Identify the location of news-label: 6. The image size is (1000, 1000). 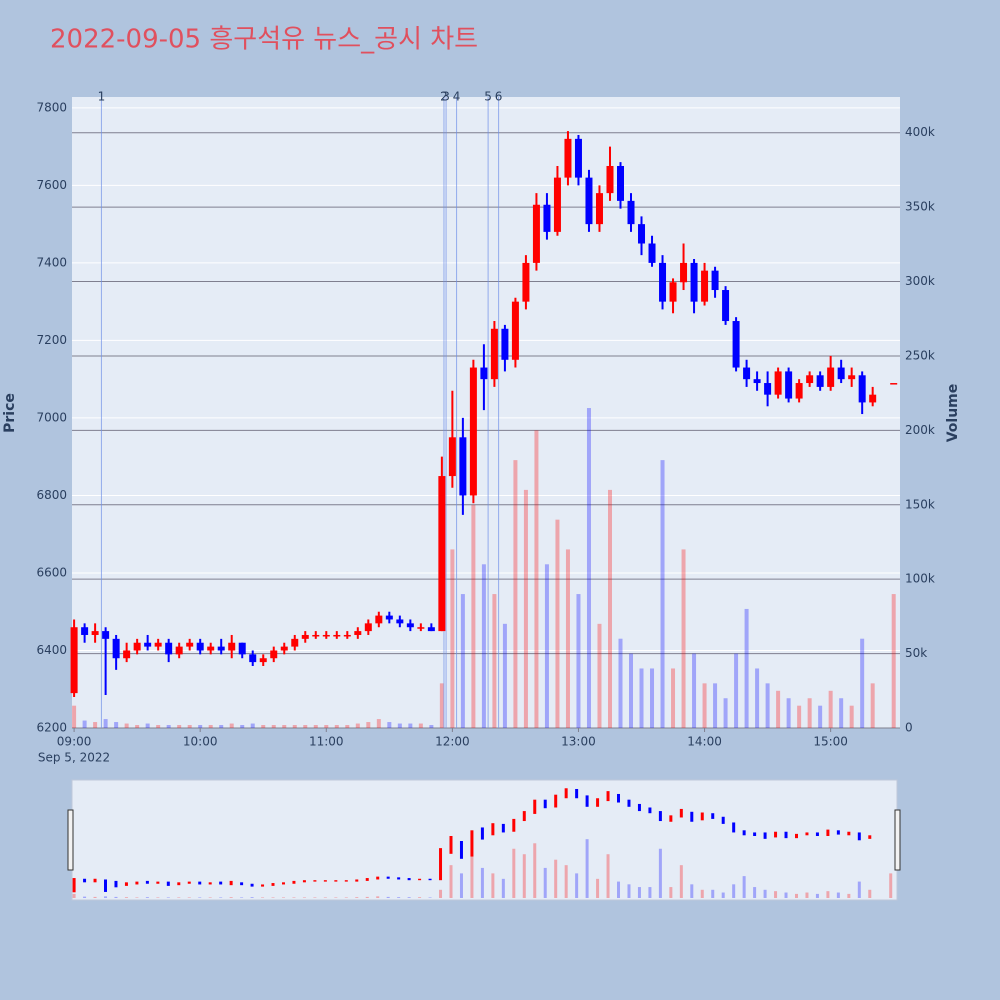
(499, 97).